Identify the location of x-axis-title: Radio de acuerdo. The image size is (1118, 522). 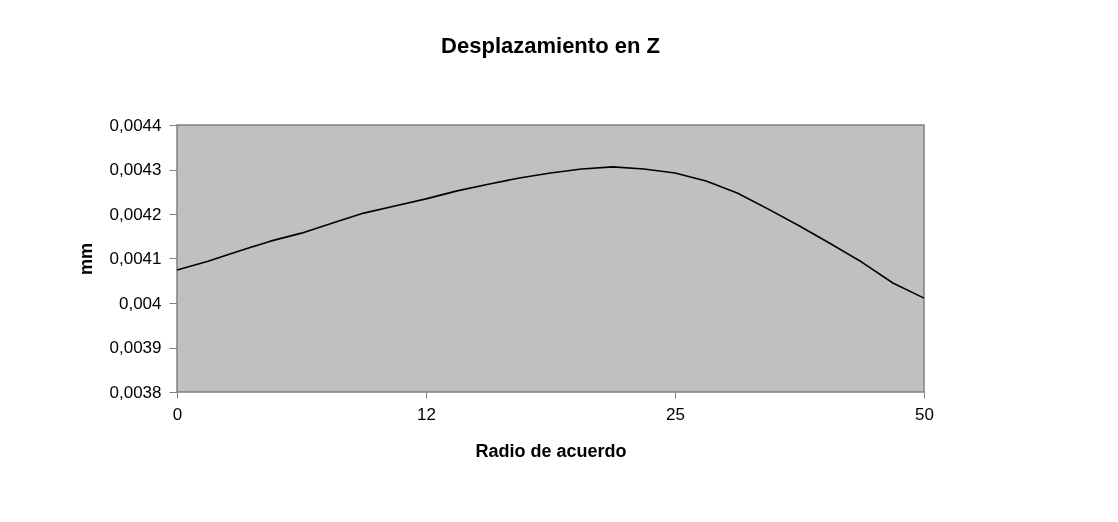
(551, 450).